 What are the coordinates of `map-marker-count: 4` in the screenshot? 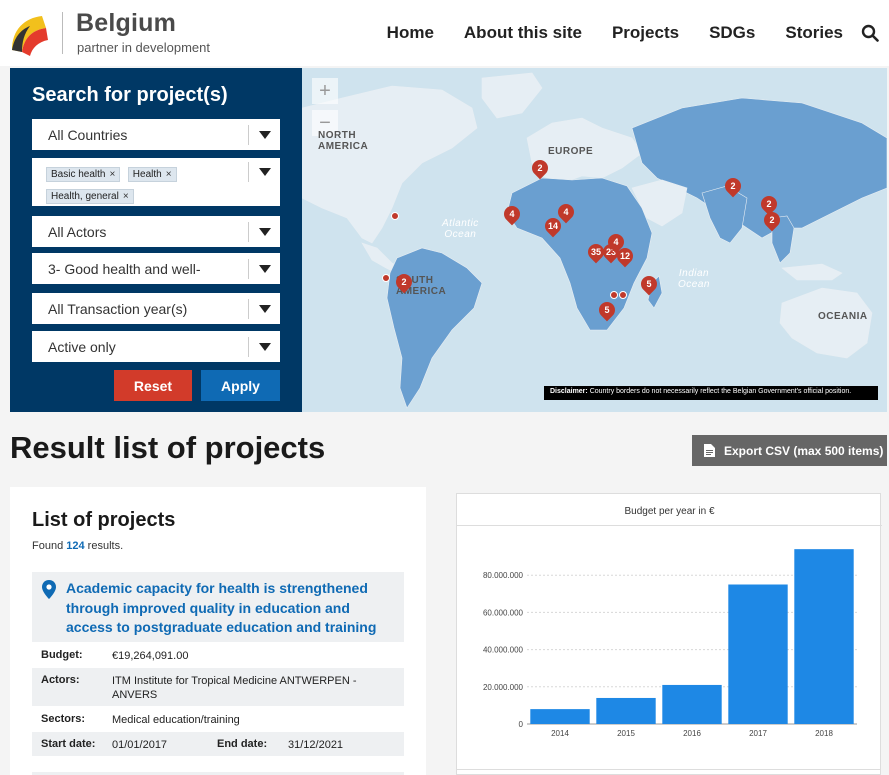 It's located at (512, 214).